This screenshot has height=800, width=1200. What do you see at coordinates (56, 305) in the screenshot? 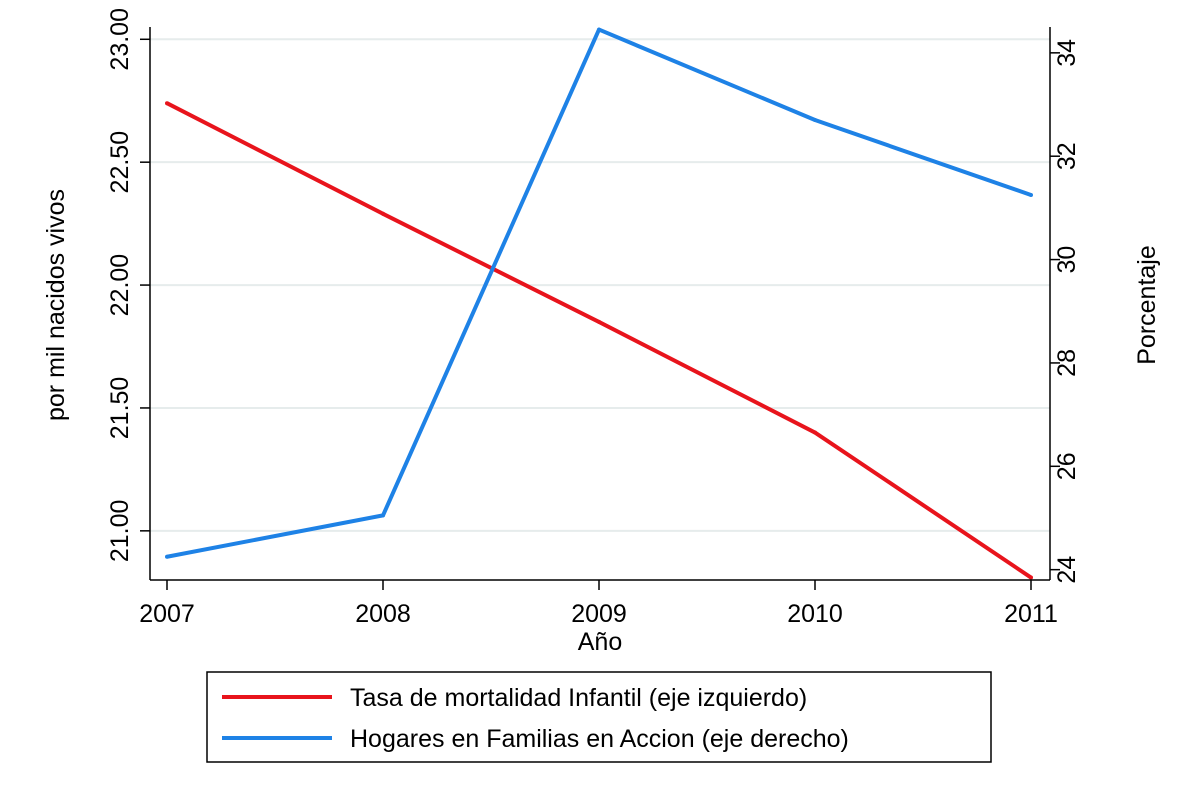
I see `y-left-axis-title: por mil nacidos vivos` at bounding box center [56, 305].